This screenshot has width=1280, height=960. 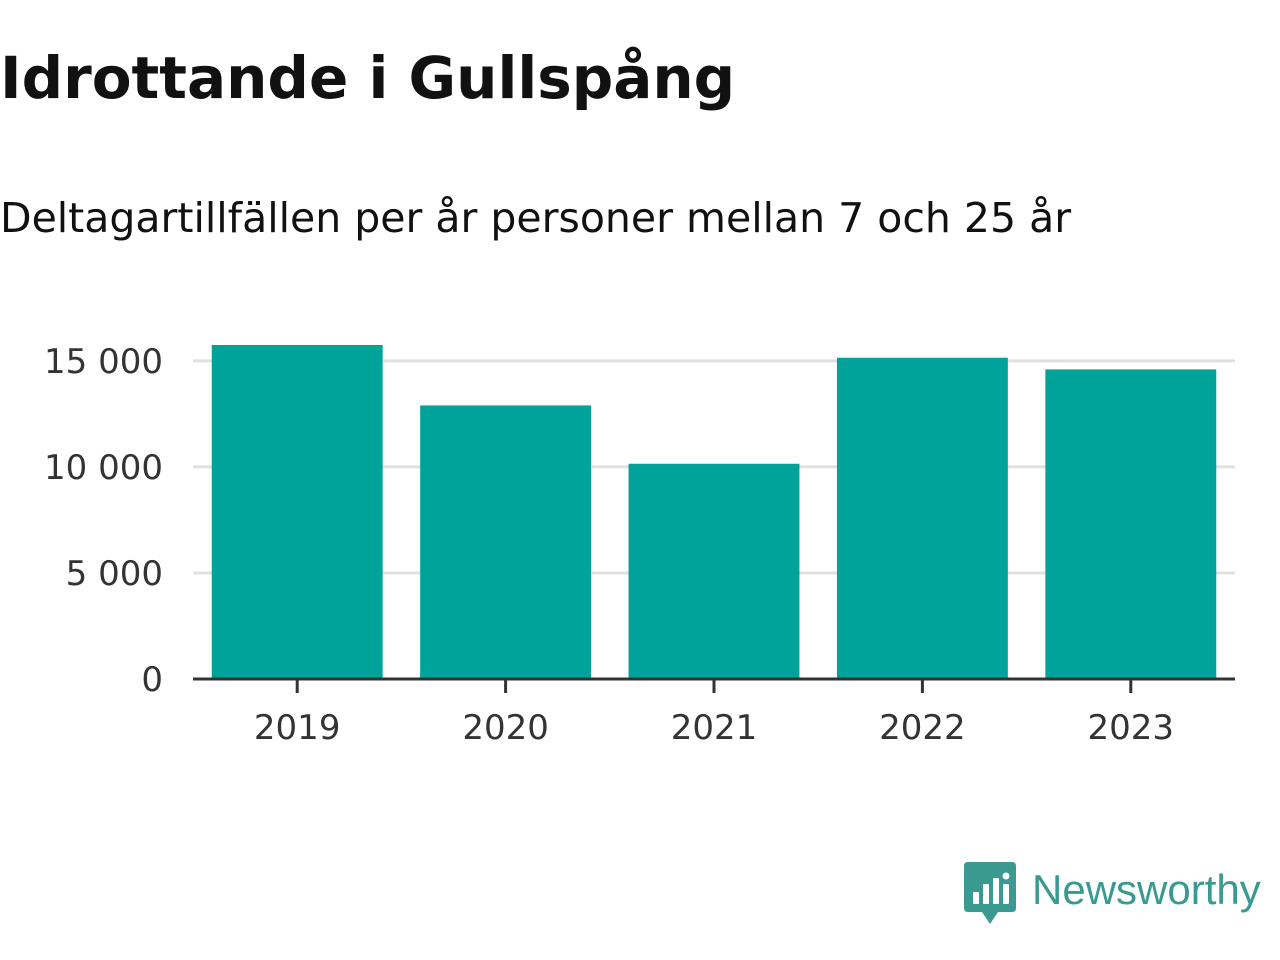 What do you see at coordinates (297, 728) in the screenshot?
I see `x-tick-label: 2019` at bounding box center [297, 728].